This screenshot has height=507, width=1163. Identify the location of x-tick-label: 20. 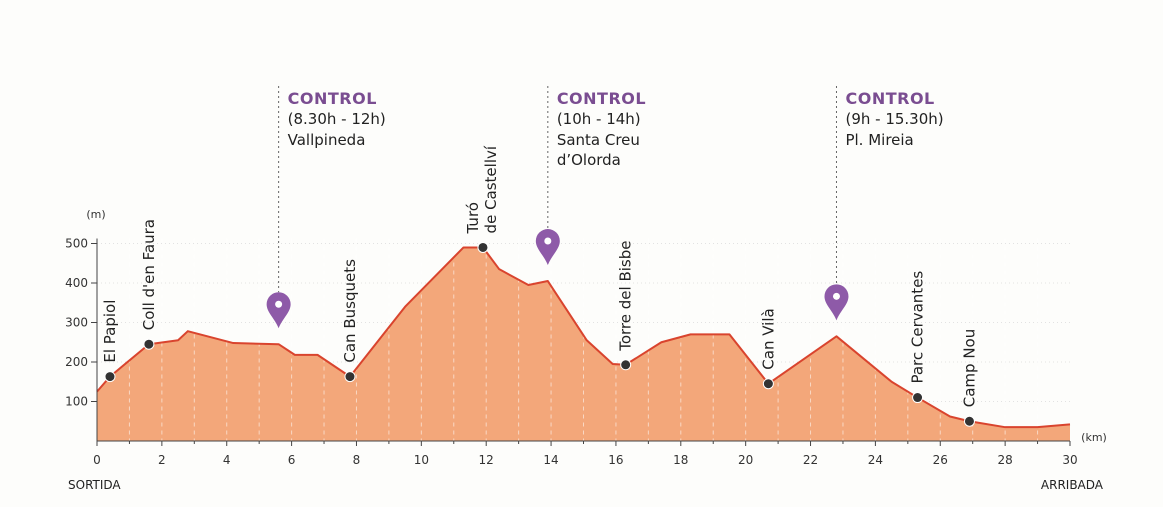
(745, 460).